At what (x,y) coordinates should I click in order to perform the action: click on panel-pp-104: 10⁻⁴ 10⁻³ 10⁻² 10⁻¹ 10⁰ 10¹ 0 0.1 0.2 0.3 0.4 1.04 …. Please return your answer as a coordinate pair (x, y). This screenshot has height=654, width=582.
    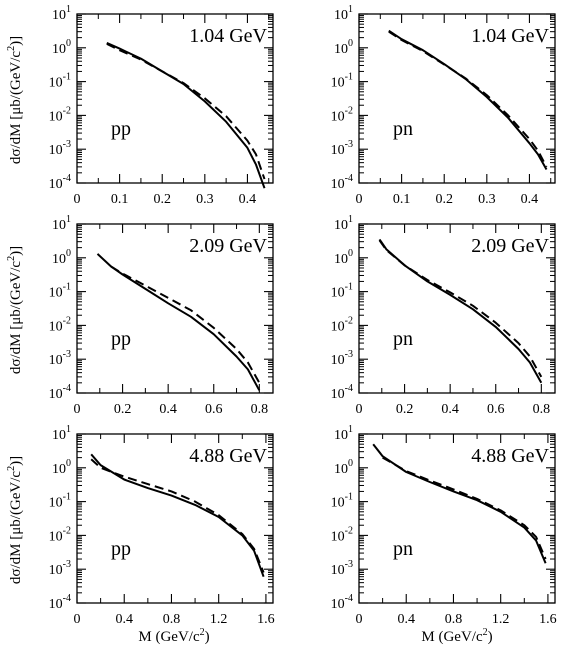
    Looking at the image, I should click on (161, 105).